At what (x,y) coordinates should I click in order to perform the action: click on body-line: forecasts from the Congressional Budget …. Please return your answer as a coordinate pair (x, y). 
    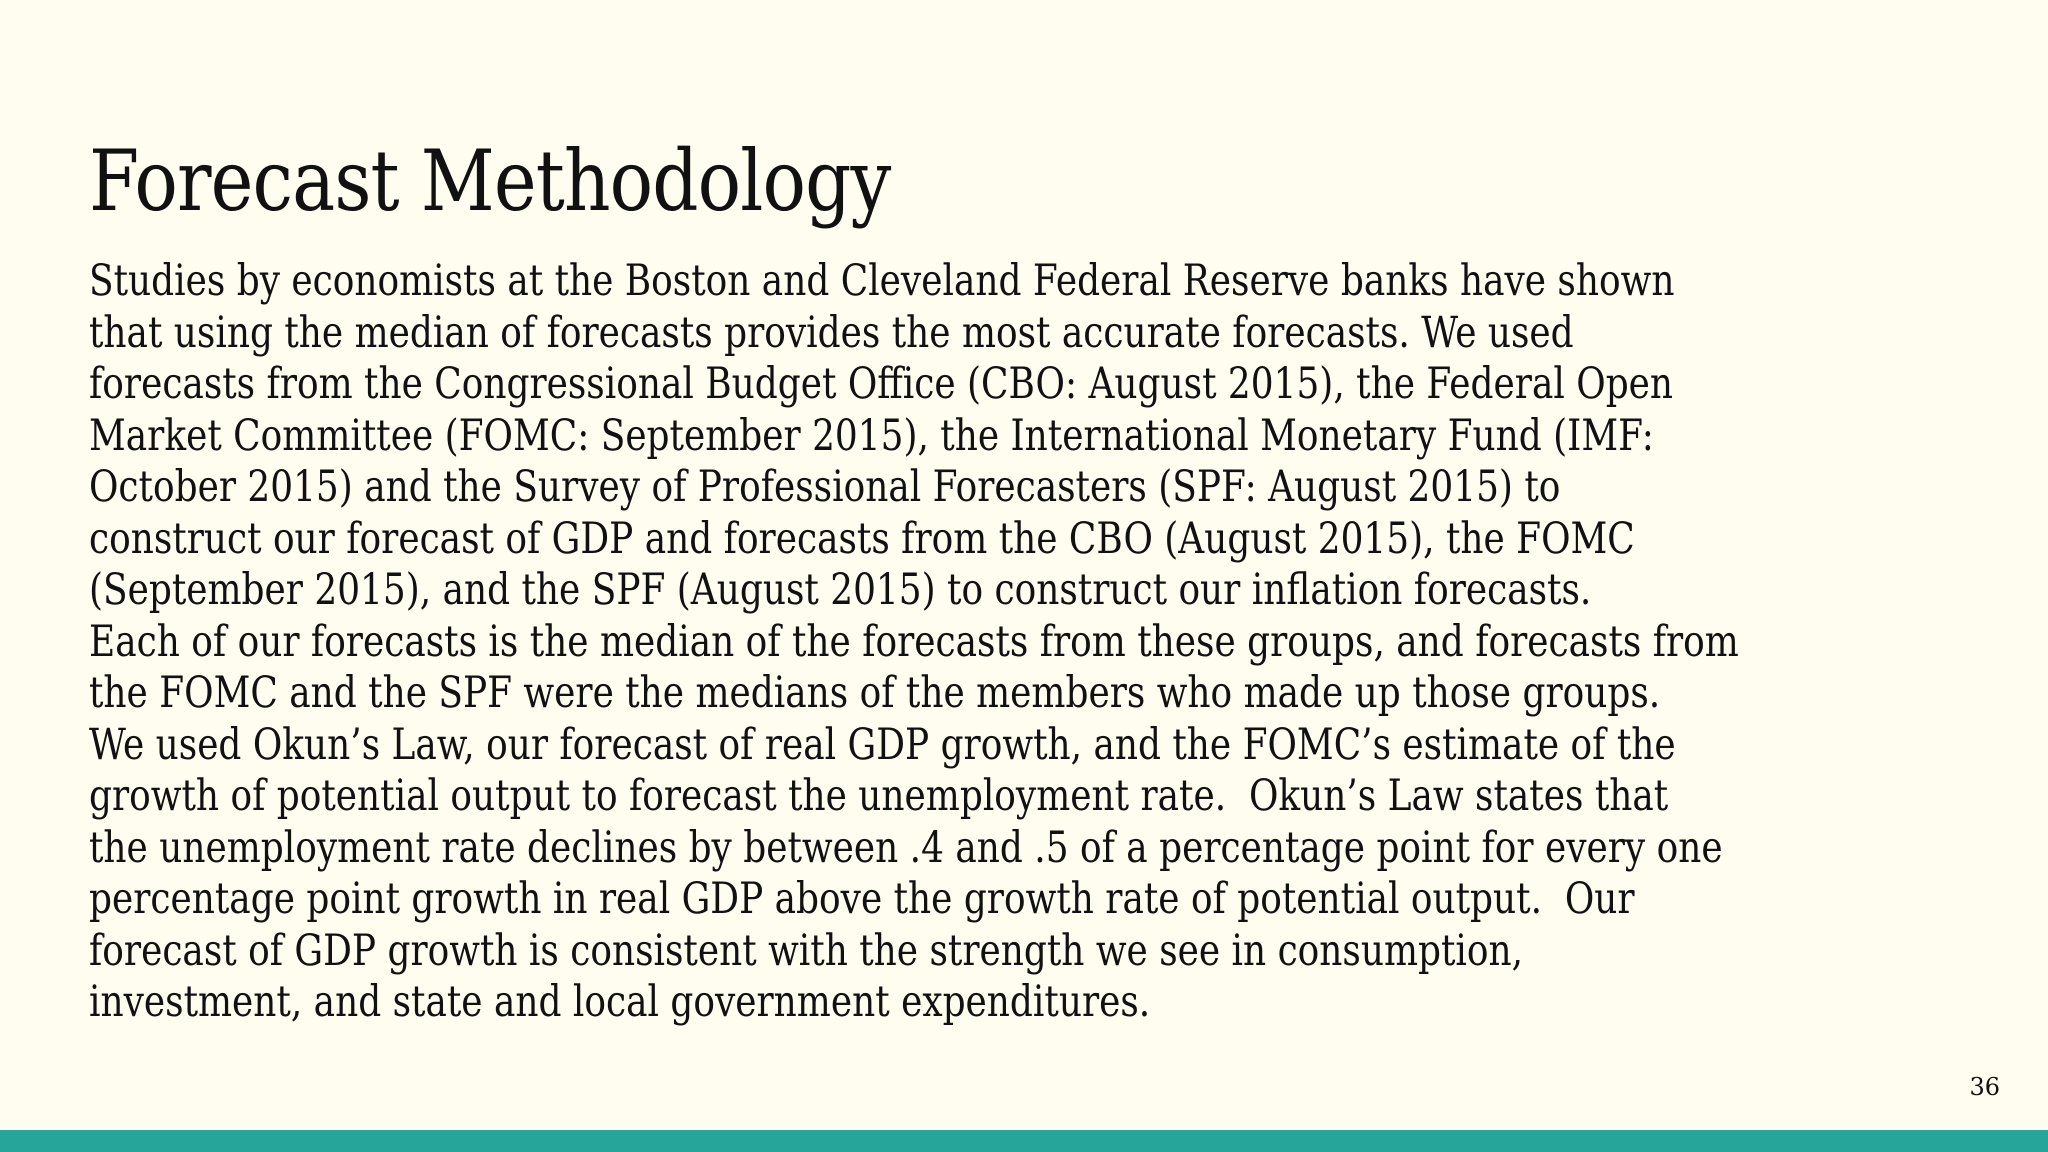
    Looking at the image, I should click on (881, 384).